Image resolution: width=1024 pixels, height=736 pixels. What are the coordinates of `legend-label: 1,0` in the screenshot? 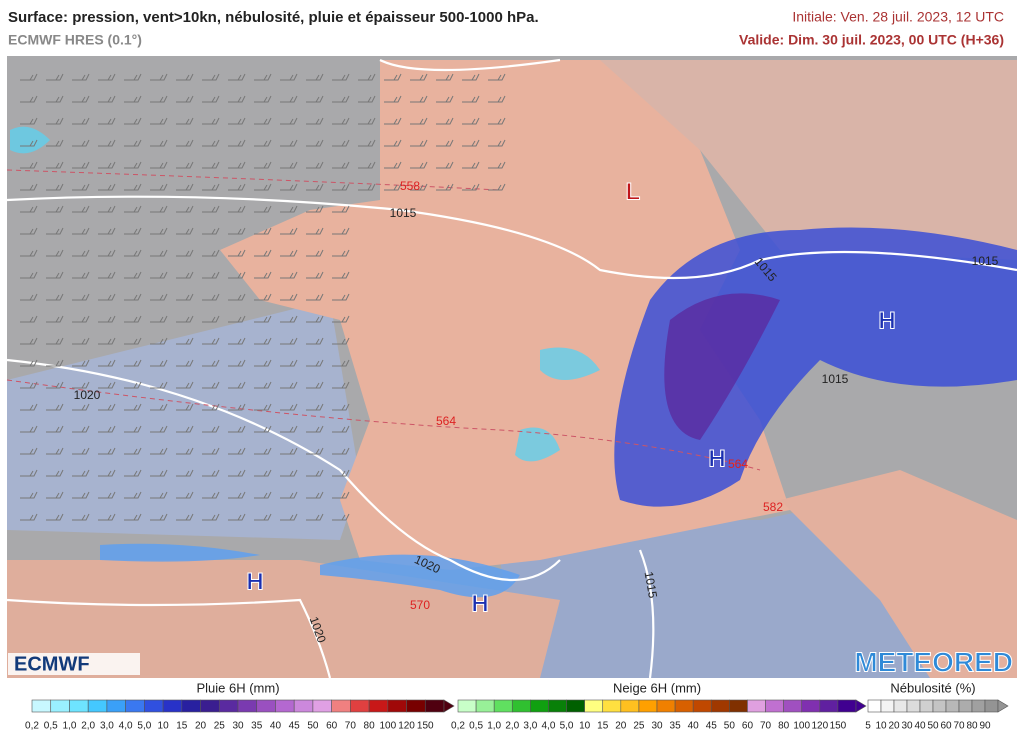 It's located at (494, 726).